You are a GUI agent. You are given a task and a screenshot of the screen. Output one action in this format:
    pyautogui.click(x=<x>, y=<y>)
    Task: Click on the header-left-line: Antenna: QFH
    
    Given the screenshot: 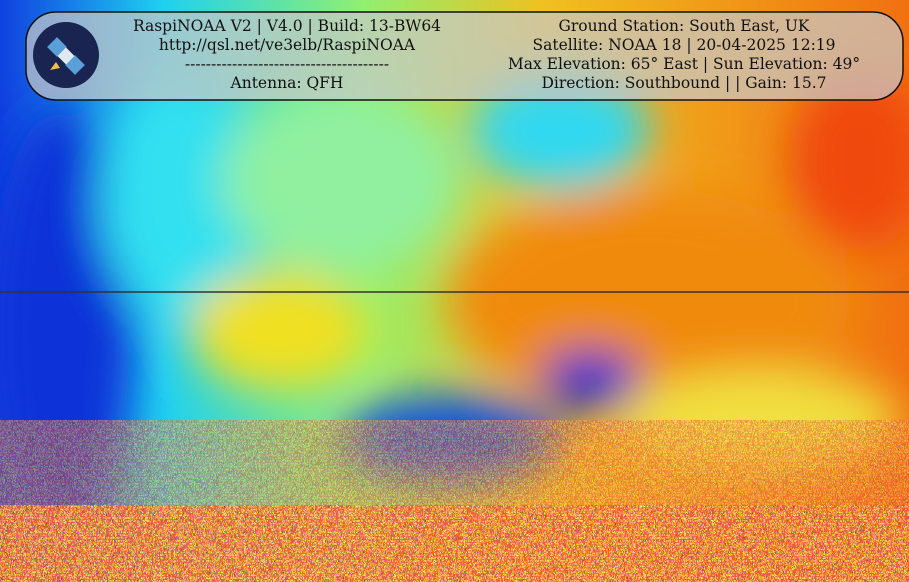 What is the action you would take?
    pyautogui.click(x=287, y=83)
    